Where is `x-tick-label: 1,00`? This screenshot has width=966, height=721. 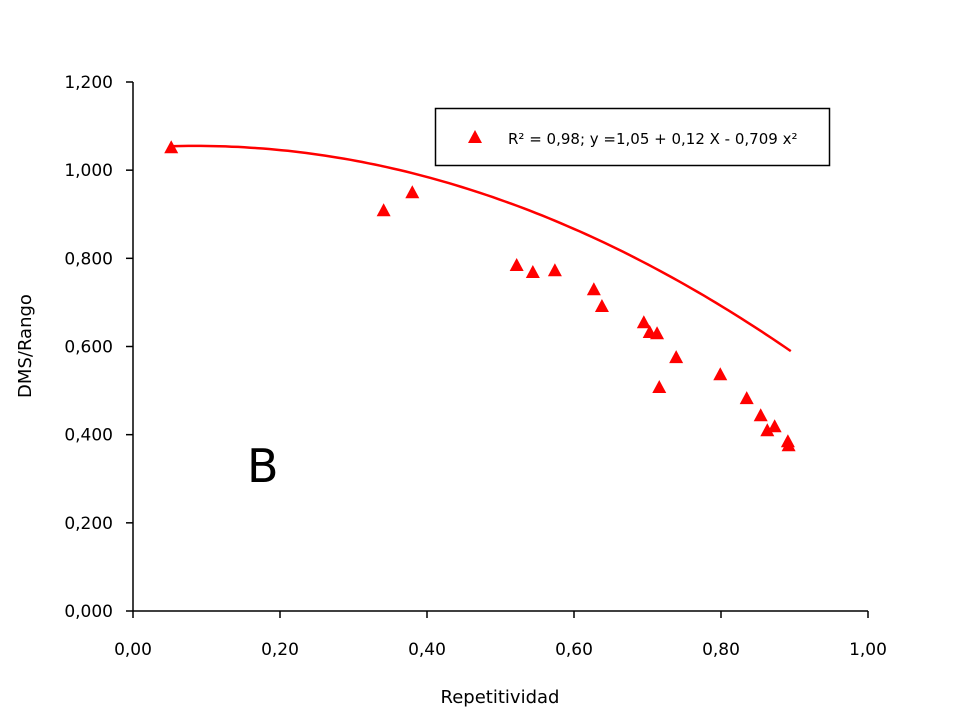 x-tick-label: 1,00 is located at coordinates (868, 650).